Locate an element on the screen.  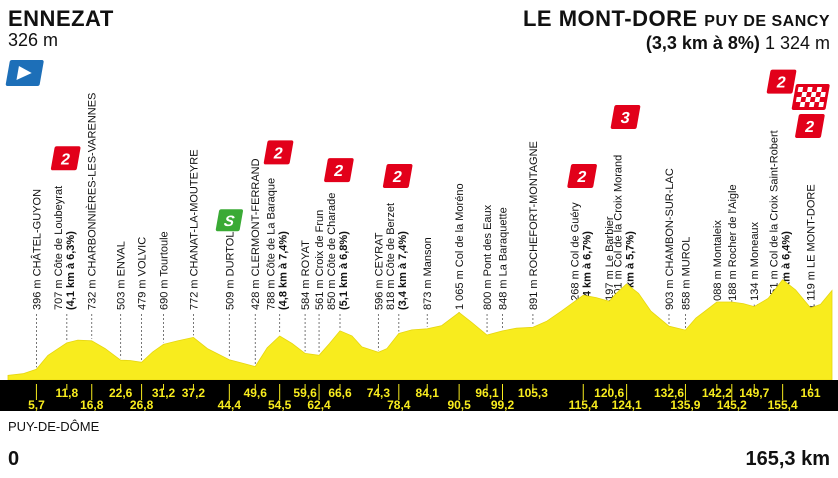
km-marker-label: 22,6 is located at coordinates (121, 393).